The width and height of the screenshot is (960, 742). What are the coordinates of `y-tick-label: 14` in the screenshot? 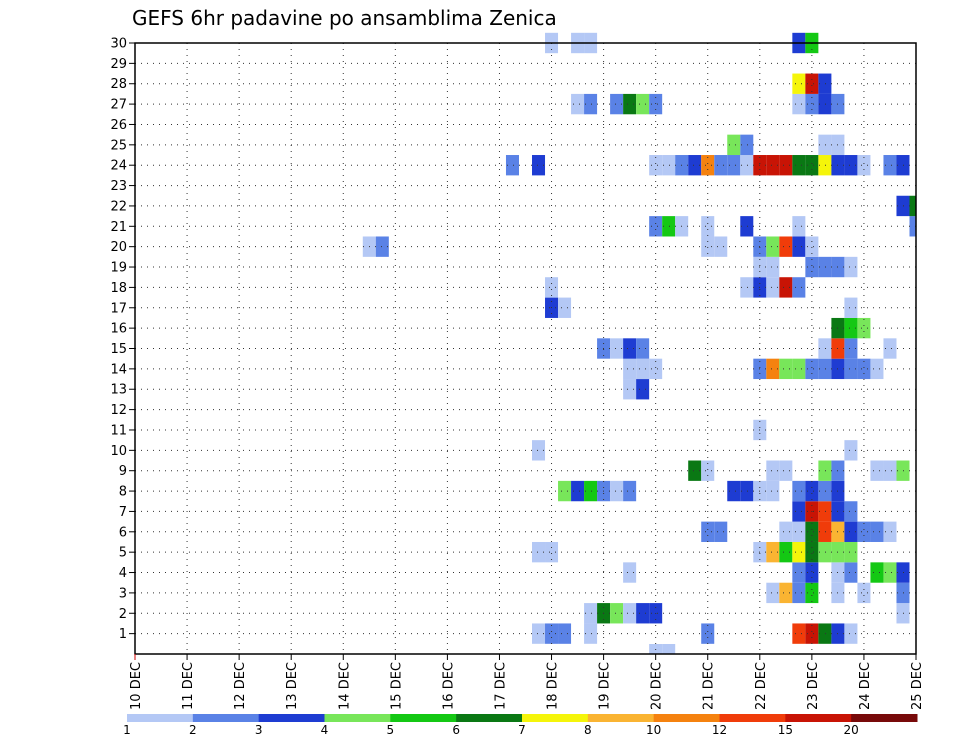 It's located at (118, 369).